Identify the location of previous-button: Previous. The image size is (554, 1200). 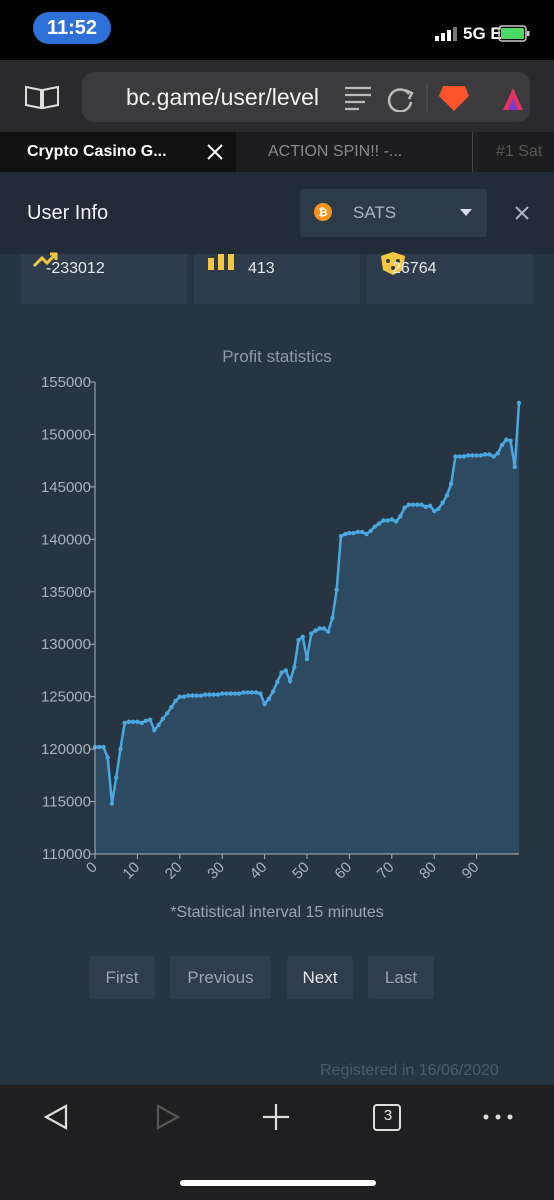
(220, 977).